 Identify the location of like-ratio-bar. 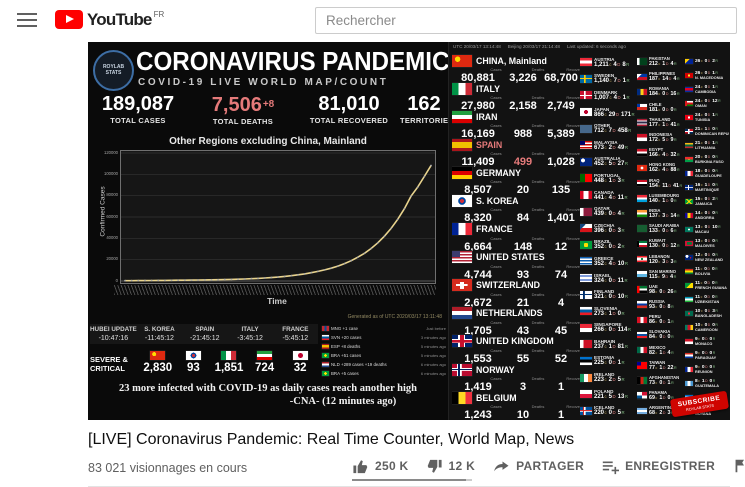
(412, 480).